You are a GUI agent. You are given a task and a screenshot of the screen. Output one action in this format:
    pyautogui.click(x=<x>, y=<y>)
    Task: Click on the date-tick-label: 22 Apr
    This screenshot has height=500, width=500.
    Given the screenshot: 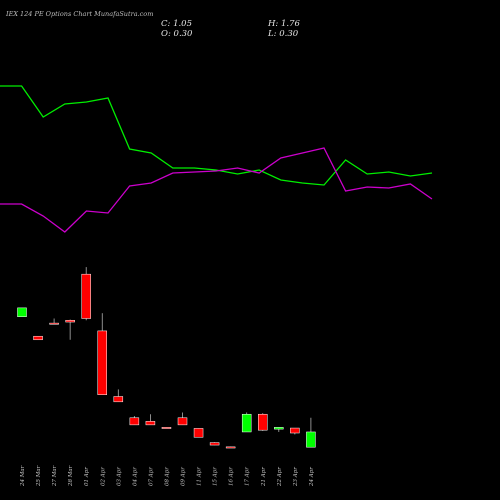 What is the action you would take?
    pyautogui.click(x=280, y=477)
    